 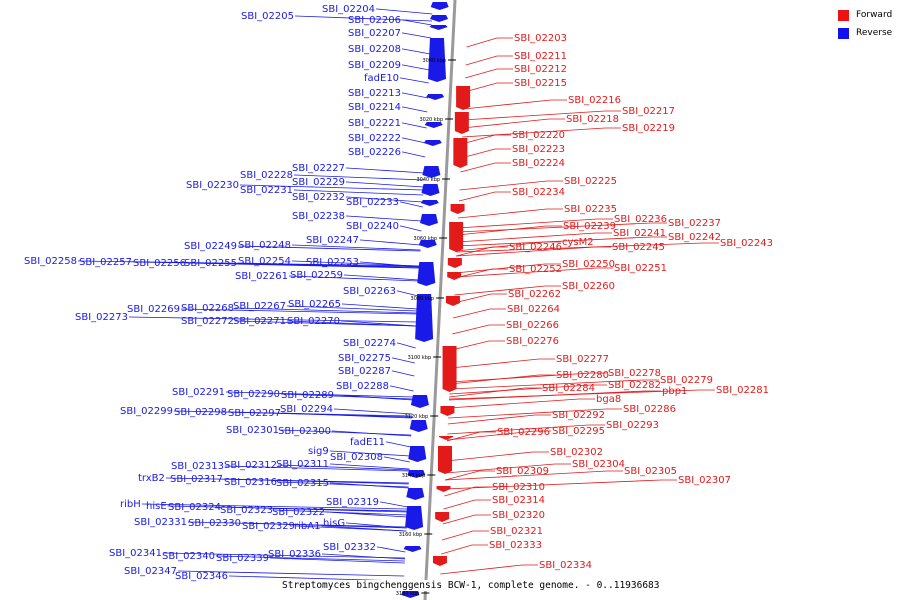 What do you see at coordinates (374, 138) in the screenshot?
I see `reverse-gene-label: SBI_02222` at bounding box center [374, 138].